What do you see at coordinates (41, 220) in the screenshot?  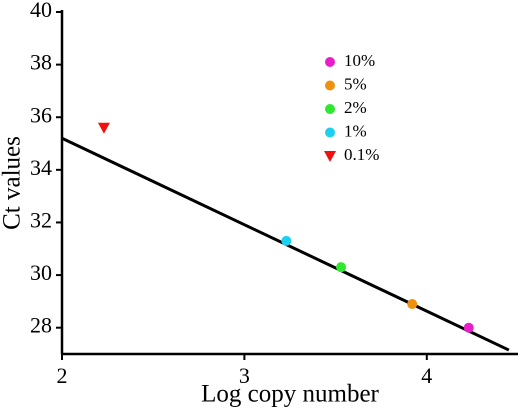 I see `y-tick-label: 32` at bounding box center [41, 220].